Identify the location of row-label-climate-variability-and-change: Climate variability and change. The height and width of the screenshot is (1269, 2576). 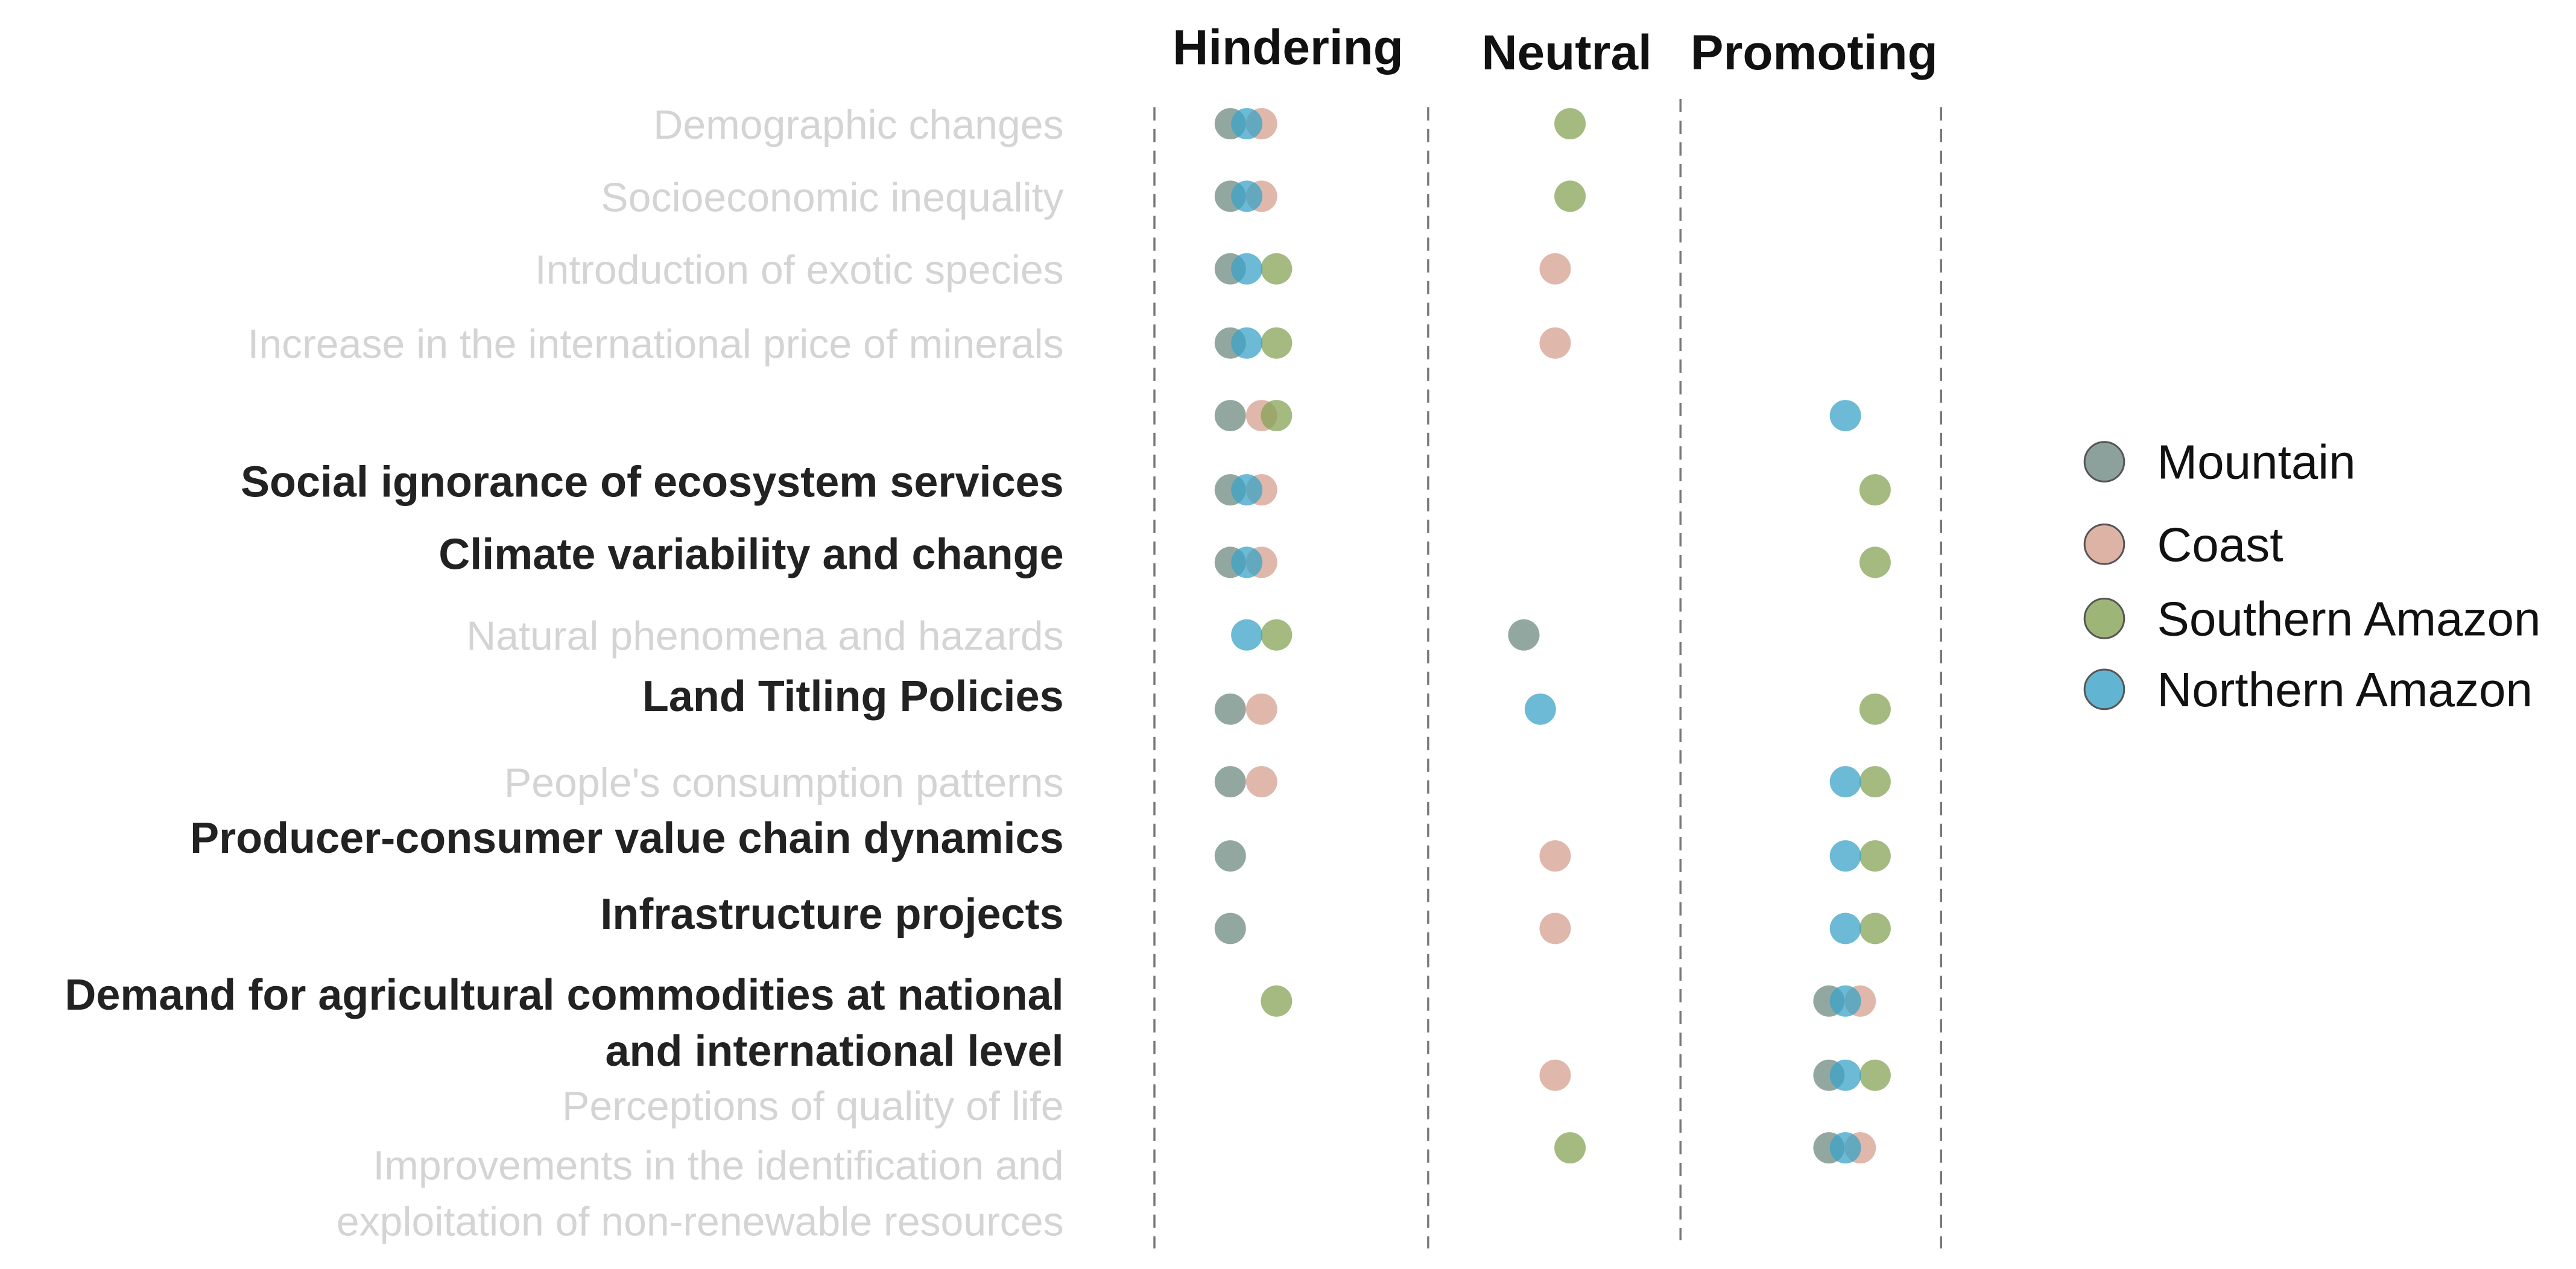
(750, 555).